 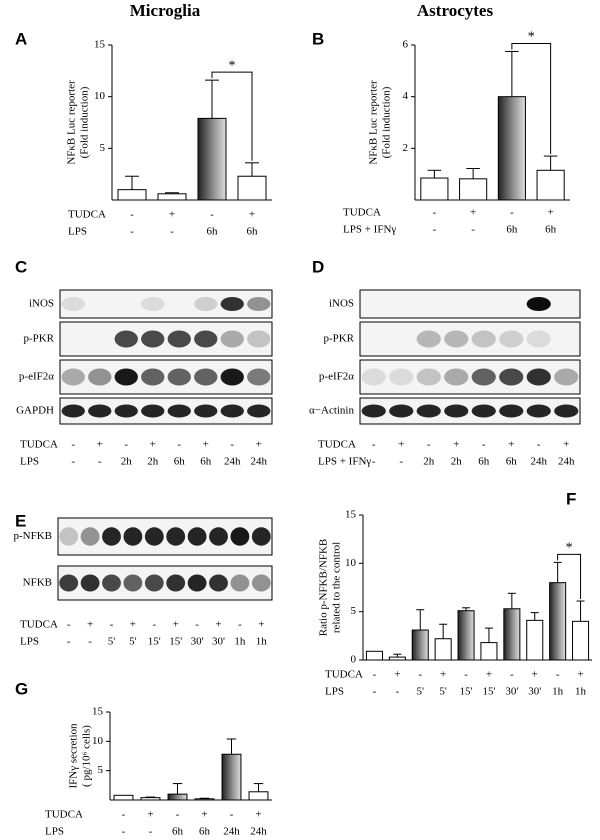 What do you see at coordinates (77, 232) in the screenshot?
I see `condition-label: LPS` at bounding box center [77, 232].